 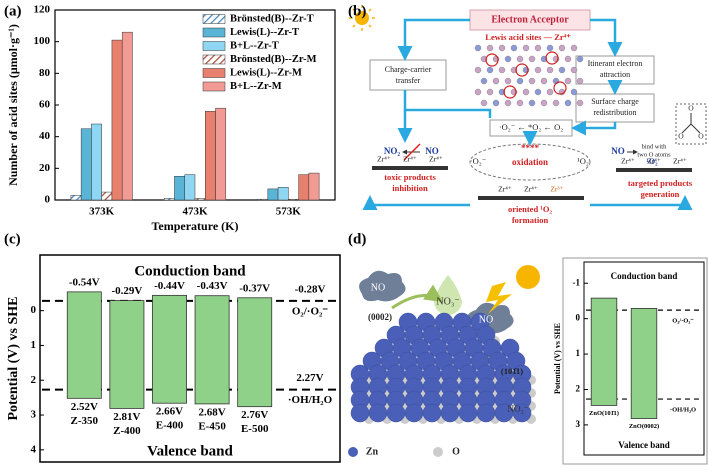 What do you see at coordinates (45, 73) in the screenshot?
I see `y-tick-label: 80` at bounding box center [45, 73].